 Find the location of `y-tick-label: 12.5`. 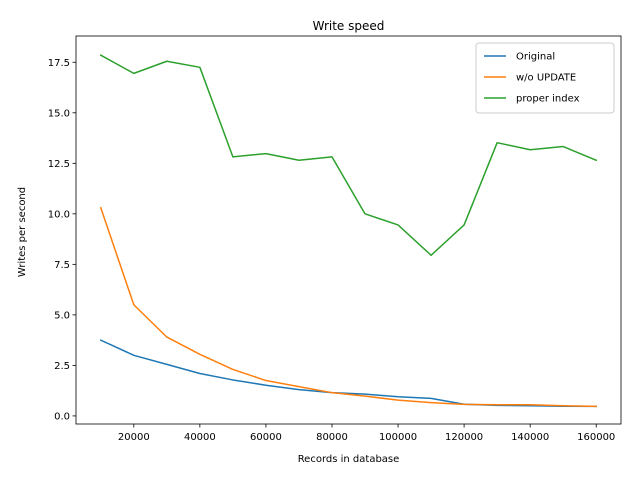

y-tick-label: 12.5 is located at coordinates (59, 164).